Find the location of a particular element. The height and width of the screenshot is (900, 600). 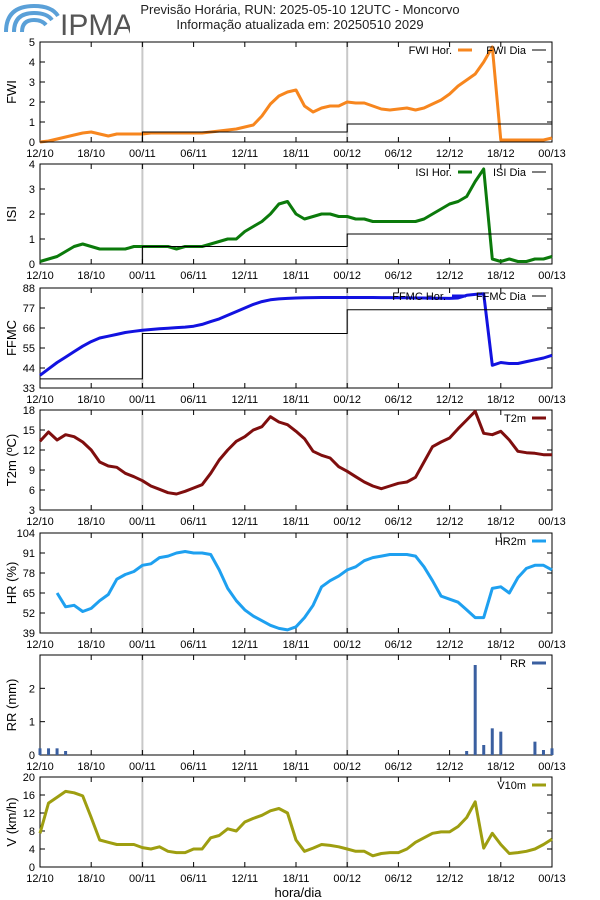

y-tick-label: 5 is located at coordinates (32, 43).